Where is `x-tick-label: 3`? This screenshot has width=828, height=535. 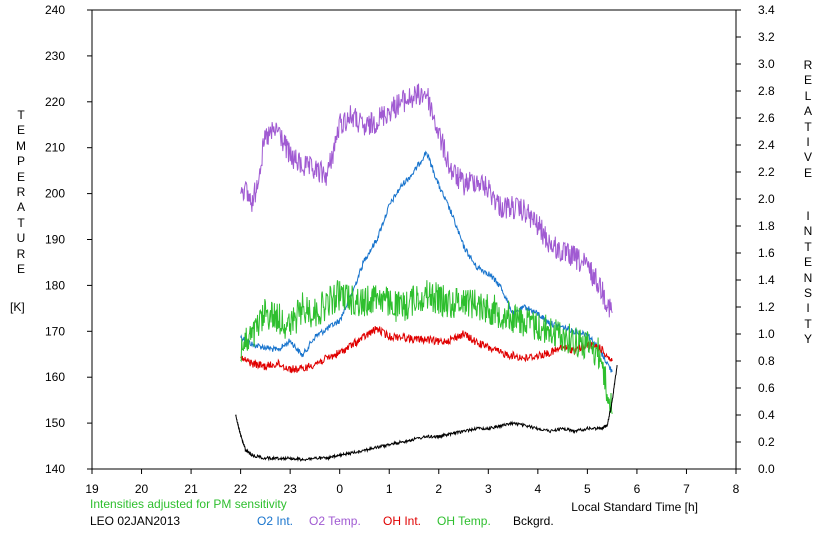 x-tick-label: 3 is located at coordinates (488, 489).